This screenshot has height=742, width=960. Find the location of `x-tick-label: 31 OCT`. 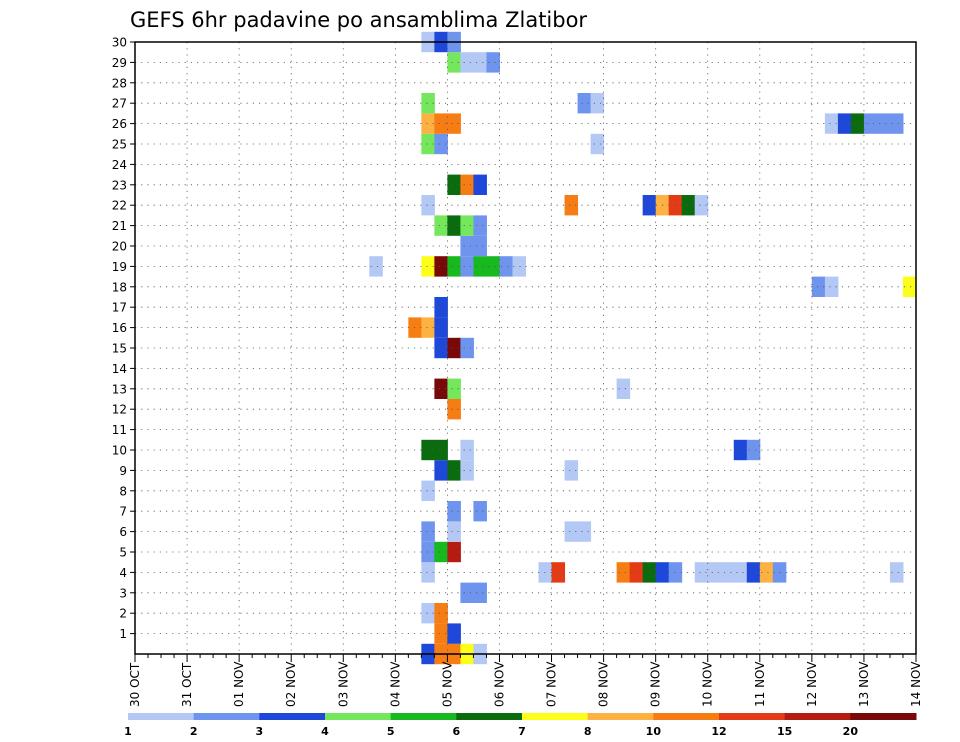

x-tick-label: 31 OCT is located at coordinates (187, 684).